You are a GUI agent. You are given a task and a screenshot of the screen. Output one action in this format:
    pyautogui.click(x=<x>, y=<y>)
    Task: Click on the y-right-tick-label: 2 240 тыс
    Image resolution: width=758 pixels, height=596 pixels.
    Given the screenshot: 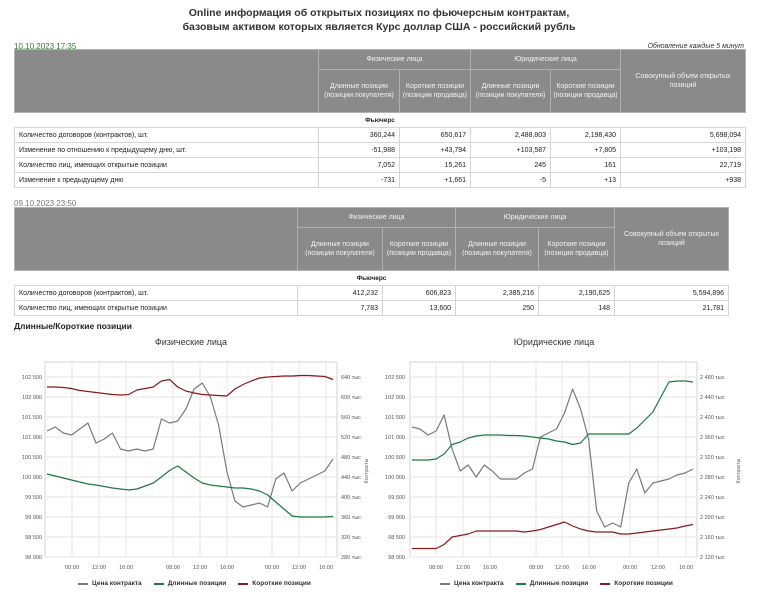 What is the action you would take?
    pyautogui.click(x=712, y=498)
    